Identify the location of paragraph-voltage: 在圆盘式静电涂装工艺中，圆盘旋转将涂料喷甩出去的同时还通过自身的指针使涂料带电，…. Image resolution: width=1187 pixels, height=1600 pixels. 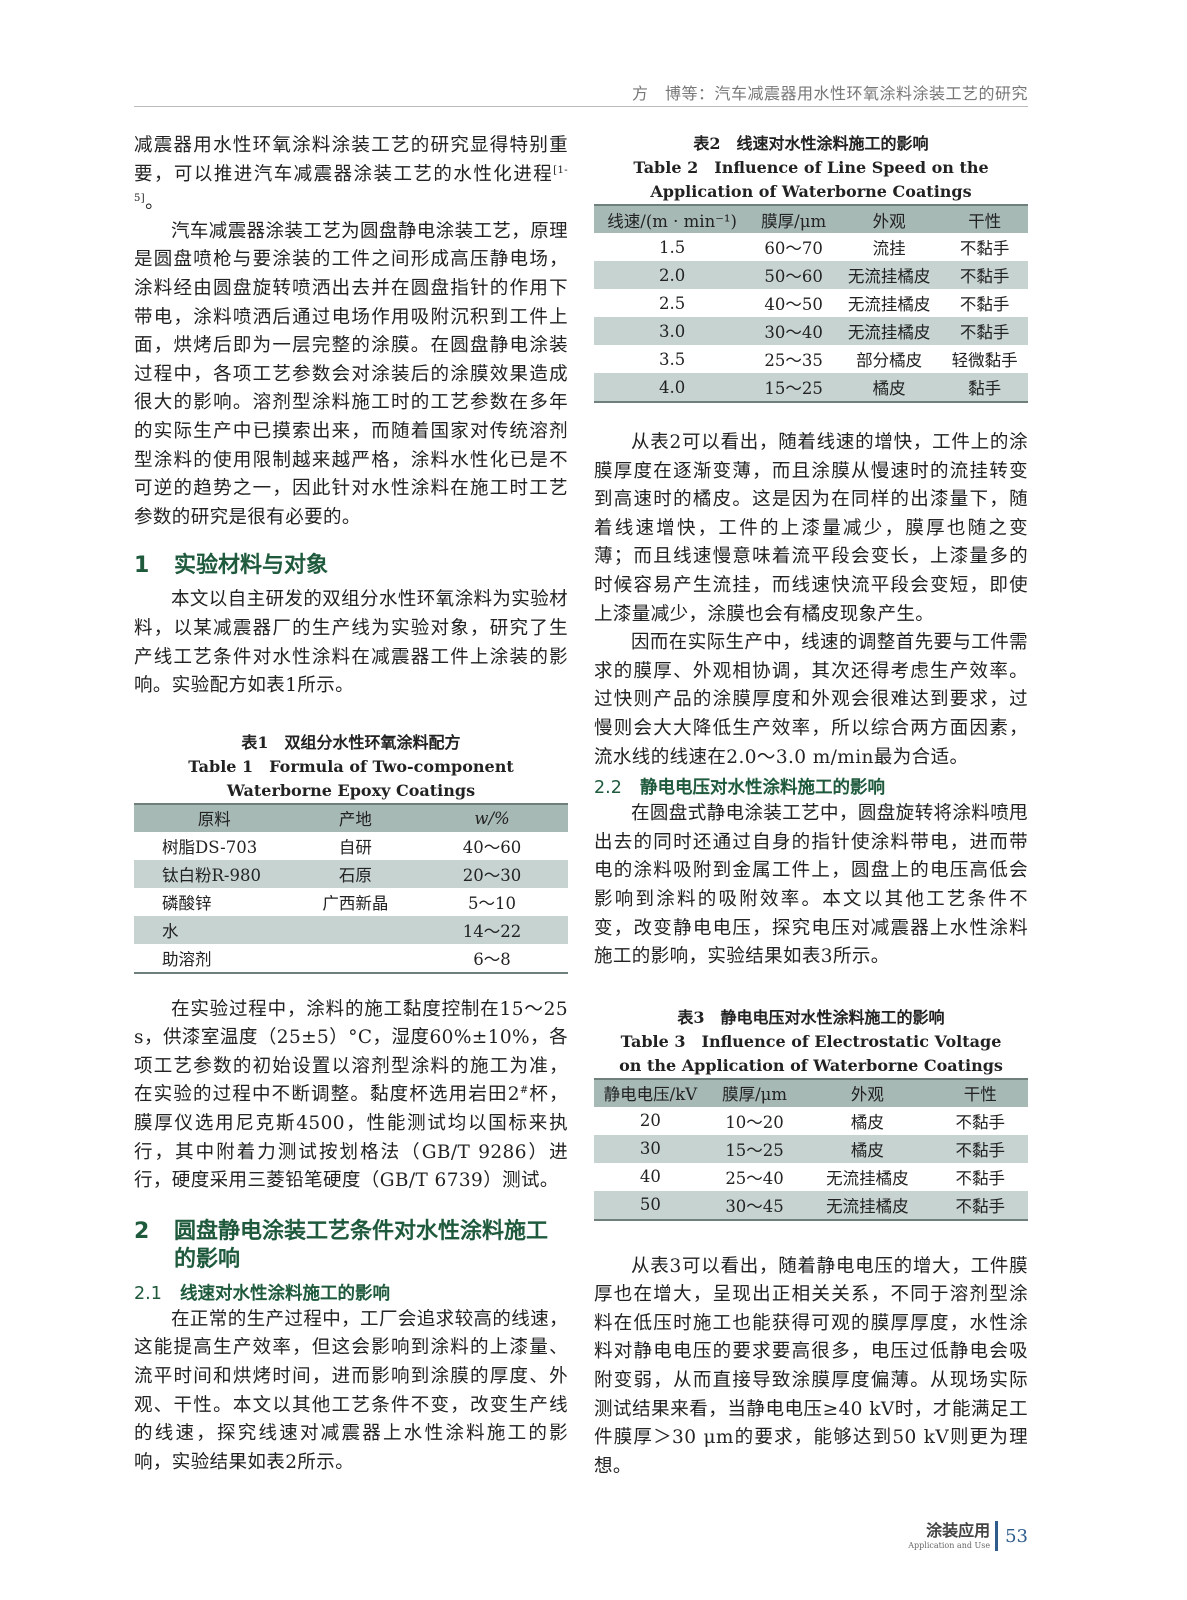
(811, 885).